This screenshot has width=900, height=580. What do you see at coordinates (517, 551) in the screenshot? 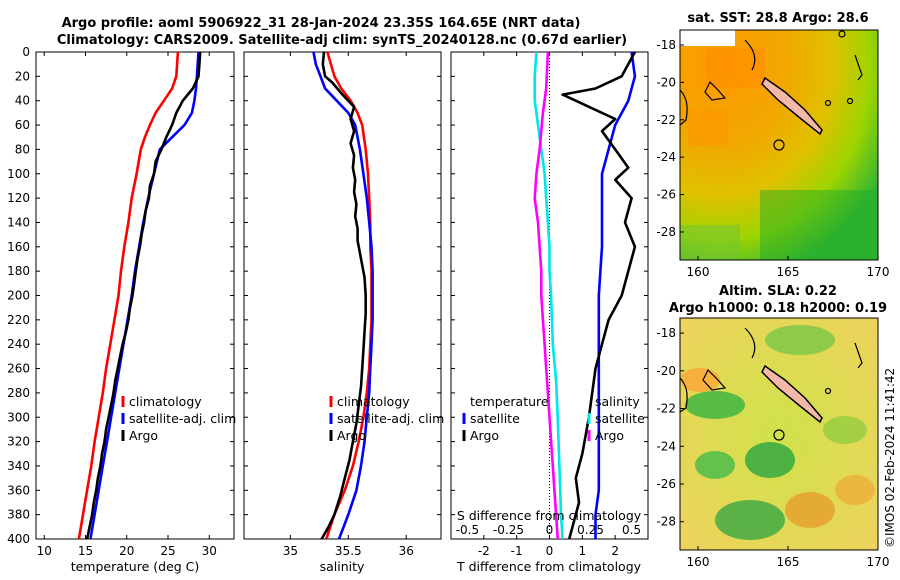
I see `x-tick-label: -1` at bounding box center [517, 551].